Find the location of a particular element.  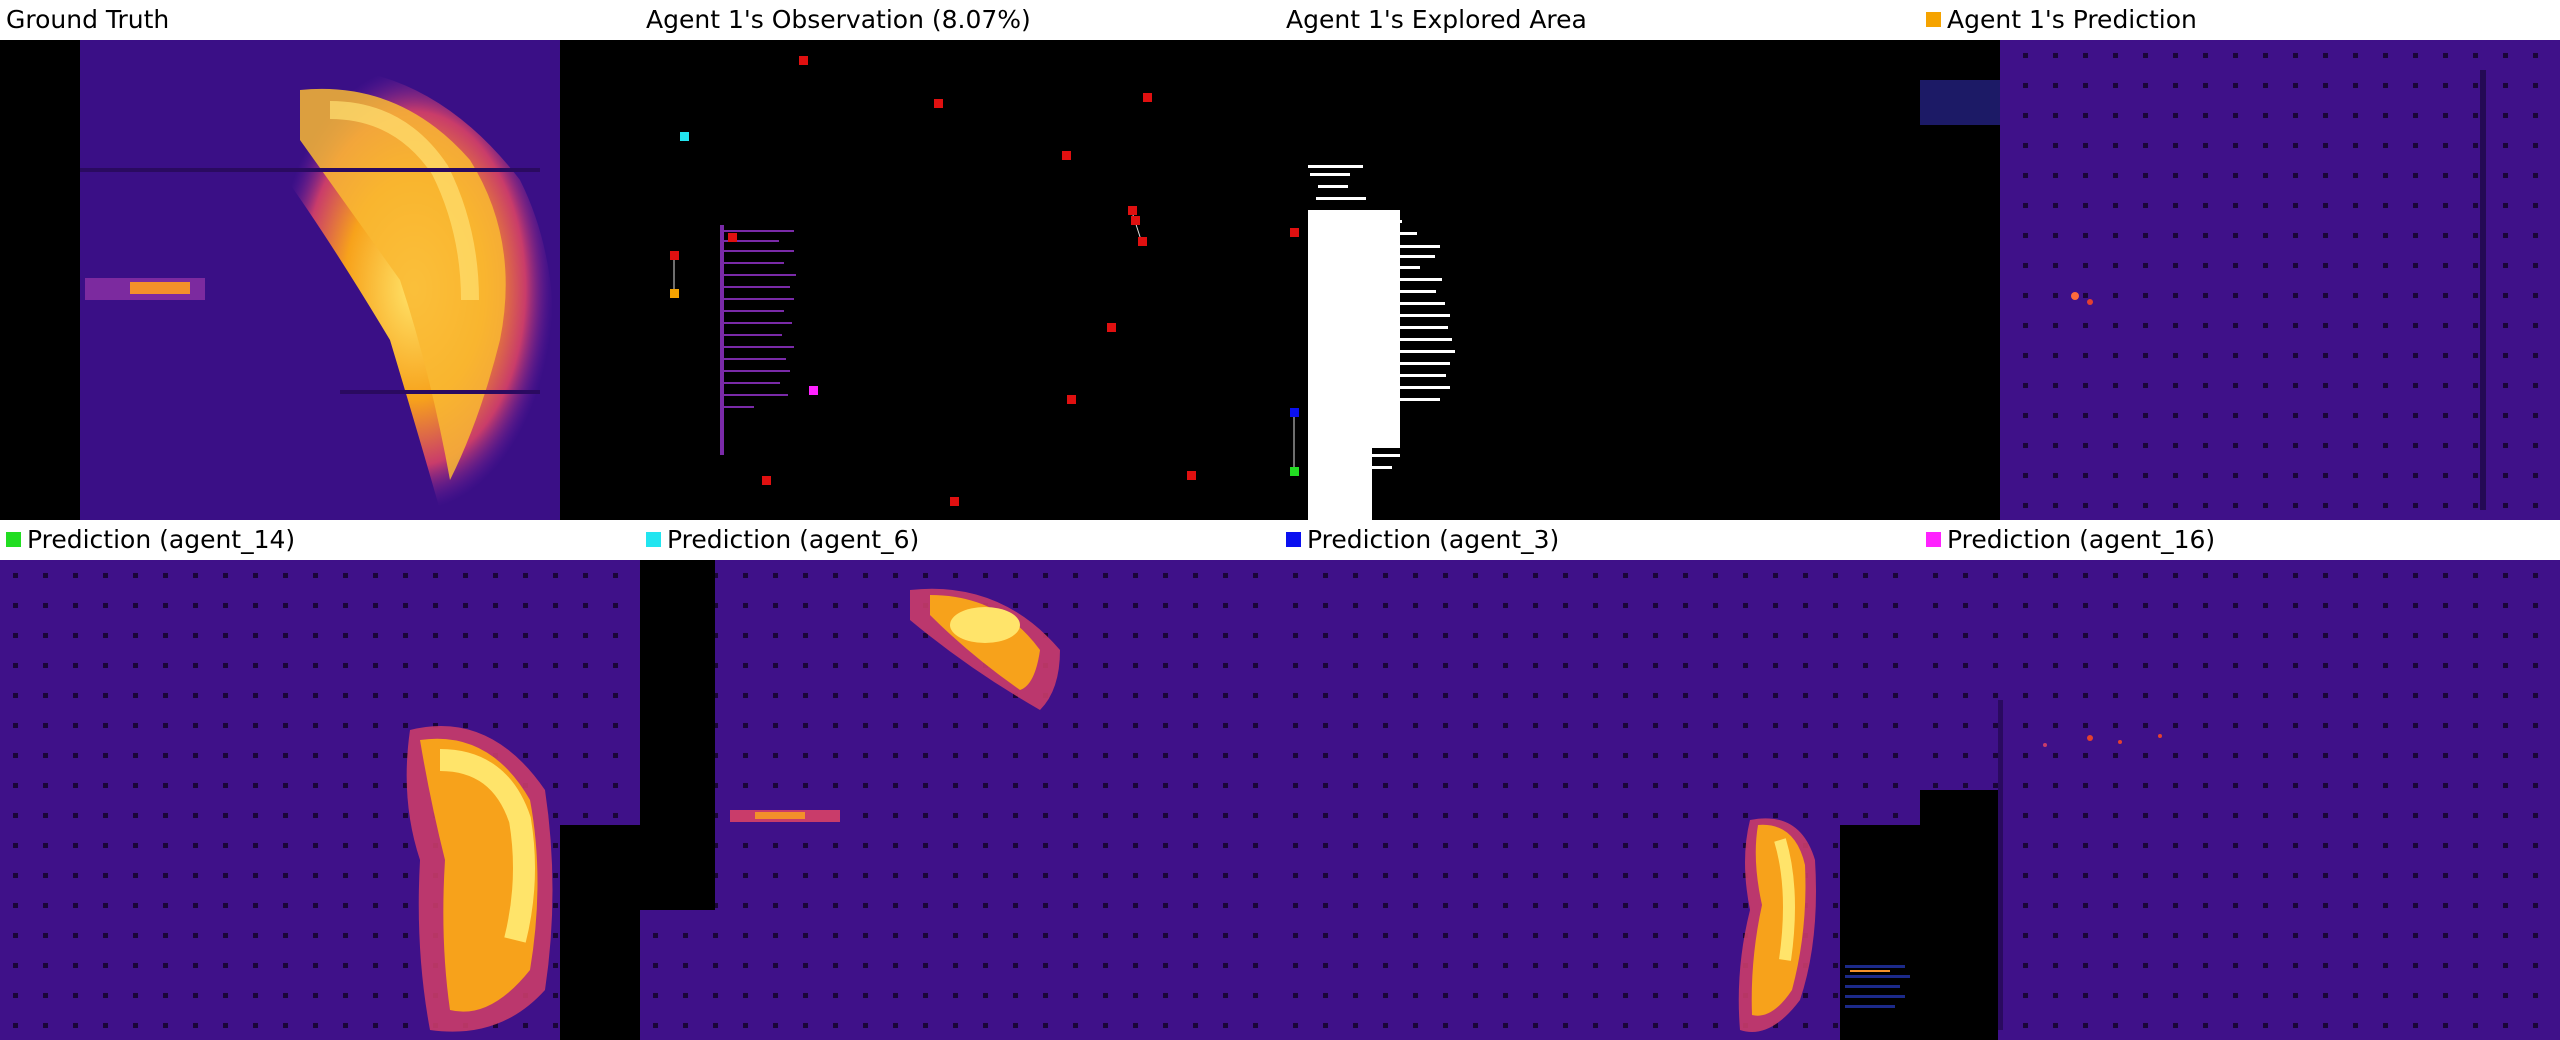

pred-agent6-title: Prediction (agent_6) is located at coordinates (782, 540).